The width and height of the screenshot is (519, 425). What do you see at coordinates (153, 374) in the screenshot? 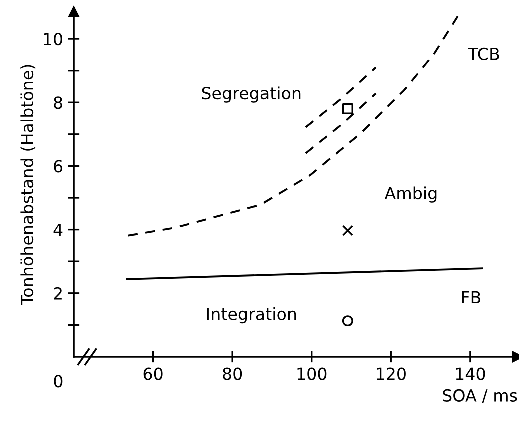
I see `x-tick-label: 60` at bounding box center [153, 374].